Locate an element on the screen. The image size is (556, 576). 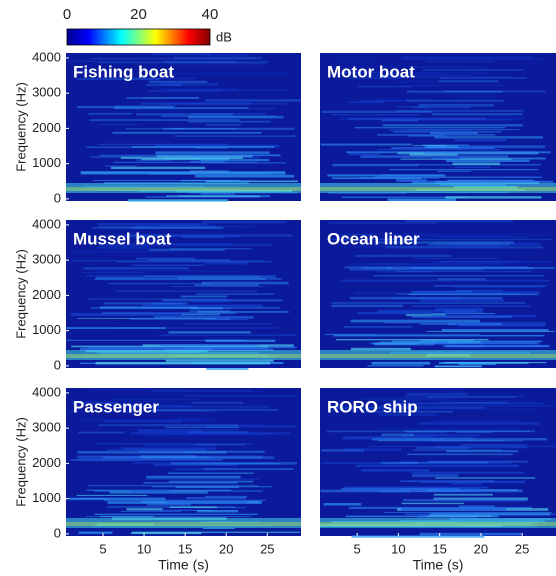
x-tick-label: 25 is located at coordinates (267, 548).